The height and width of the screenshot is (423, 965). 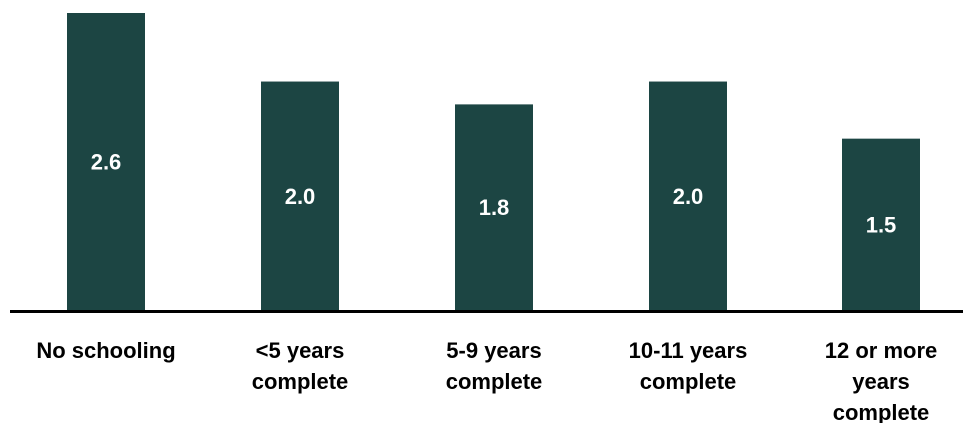 I want to click on category-label-line: years, so click(x=881, y=381).